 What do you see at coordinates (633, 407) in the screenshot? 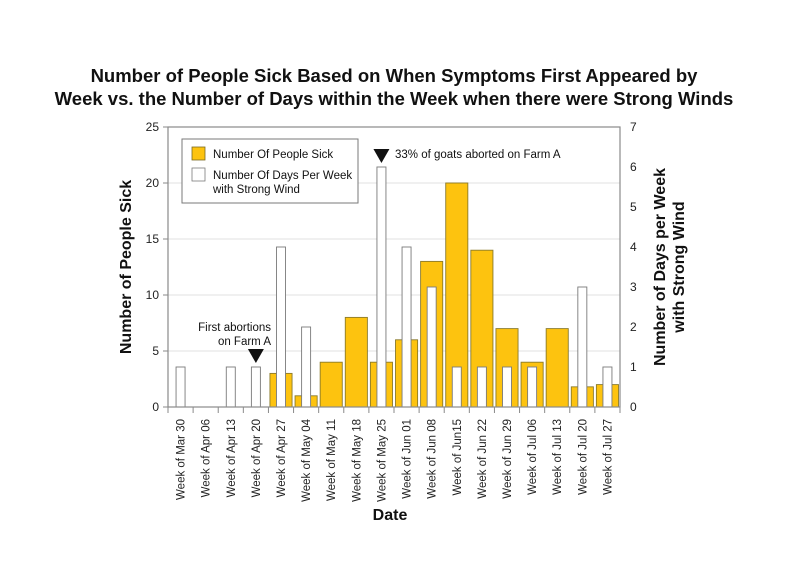
I see `y2-tick-label: 0` at bounding box center [633, 407].